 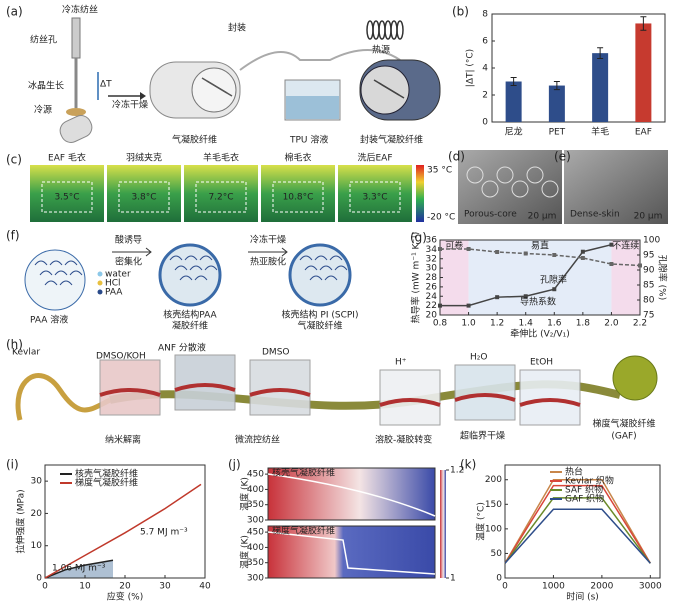 I want to click on y-axis-title: |ΔT| (°C), so click(x=471, y=68).